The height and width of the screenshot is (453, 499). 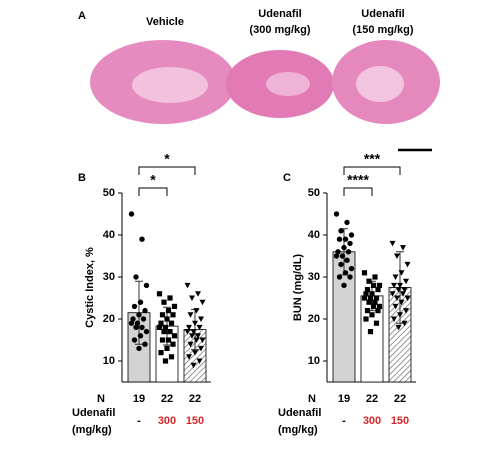 What do you see at coordinates (372, 159) in the screenshot?
I see `significance: ***` at bounding box center [372, 159].